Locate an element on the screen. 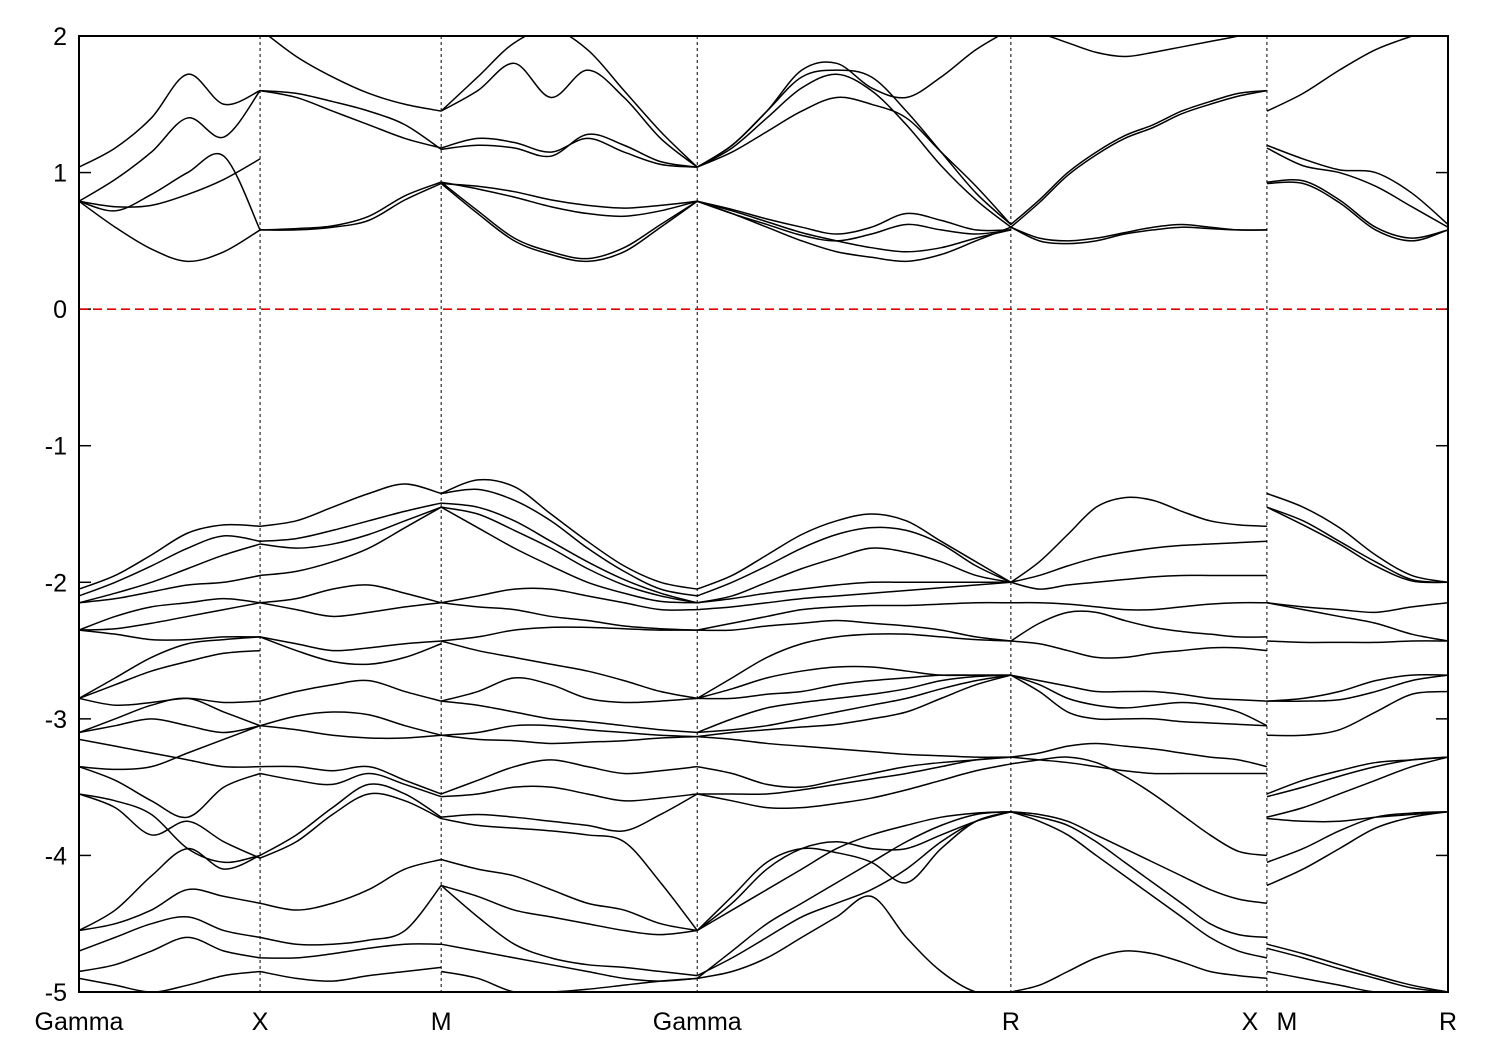 This screenshot has height=1050, width=1500. y-tick-label: 2 is located at coordinates (60, 37).